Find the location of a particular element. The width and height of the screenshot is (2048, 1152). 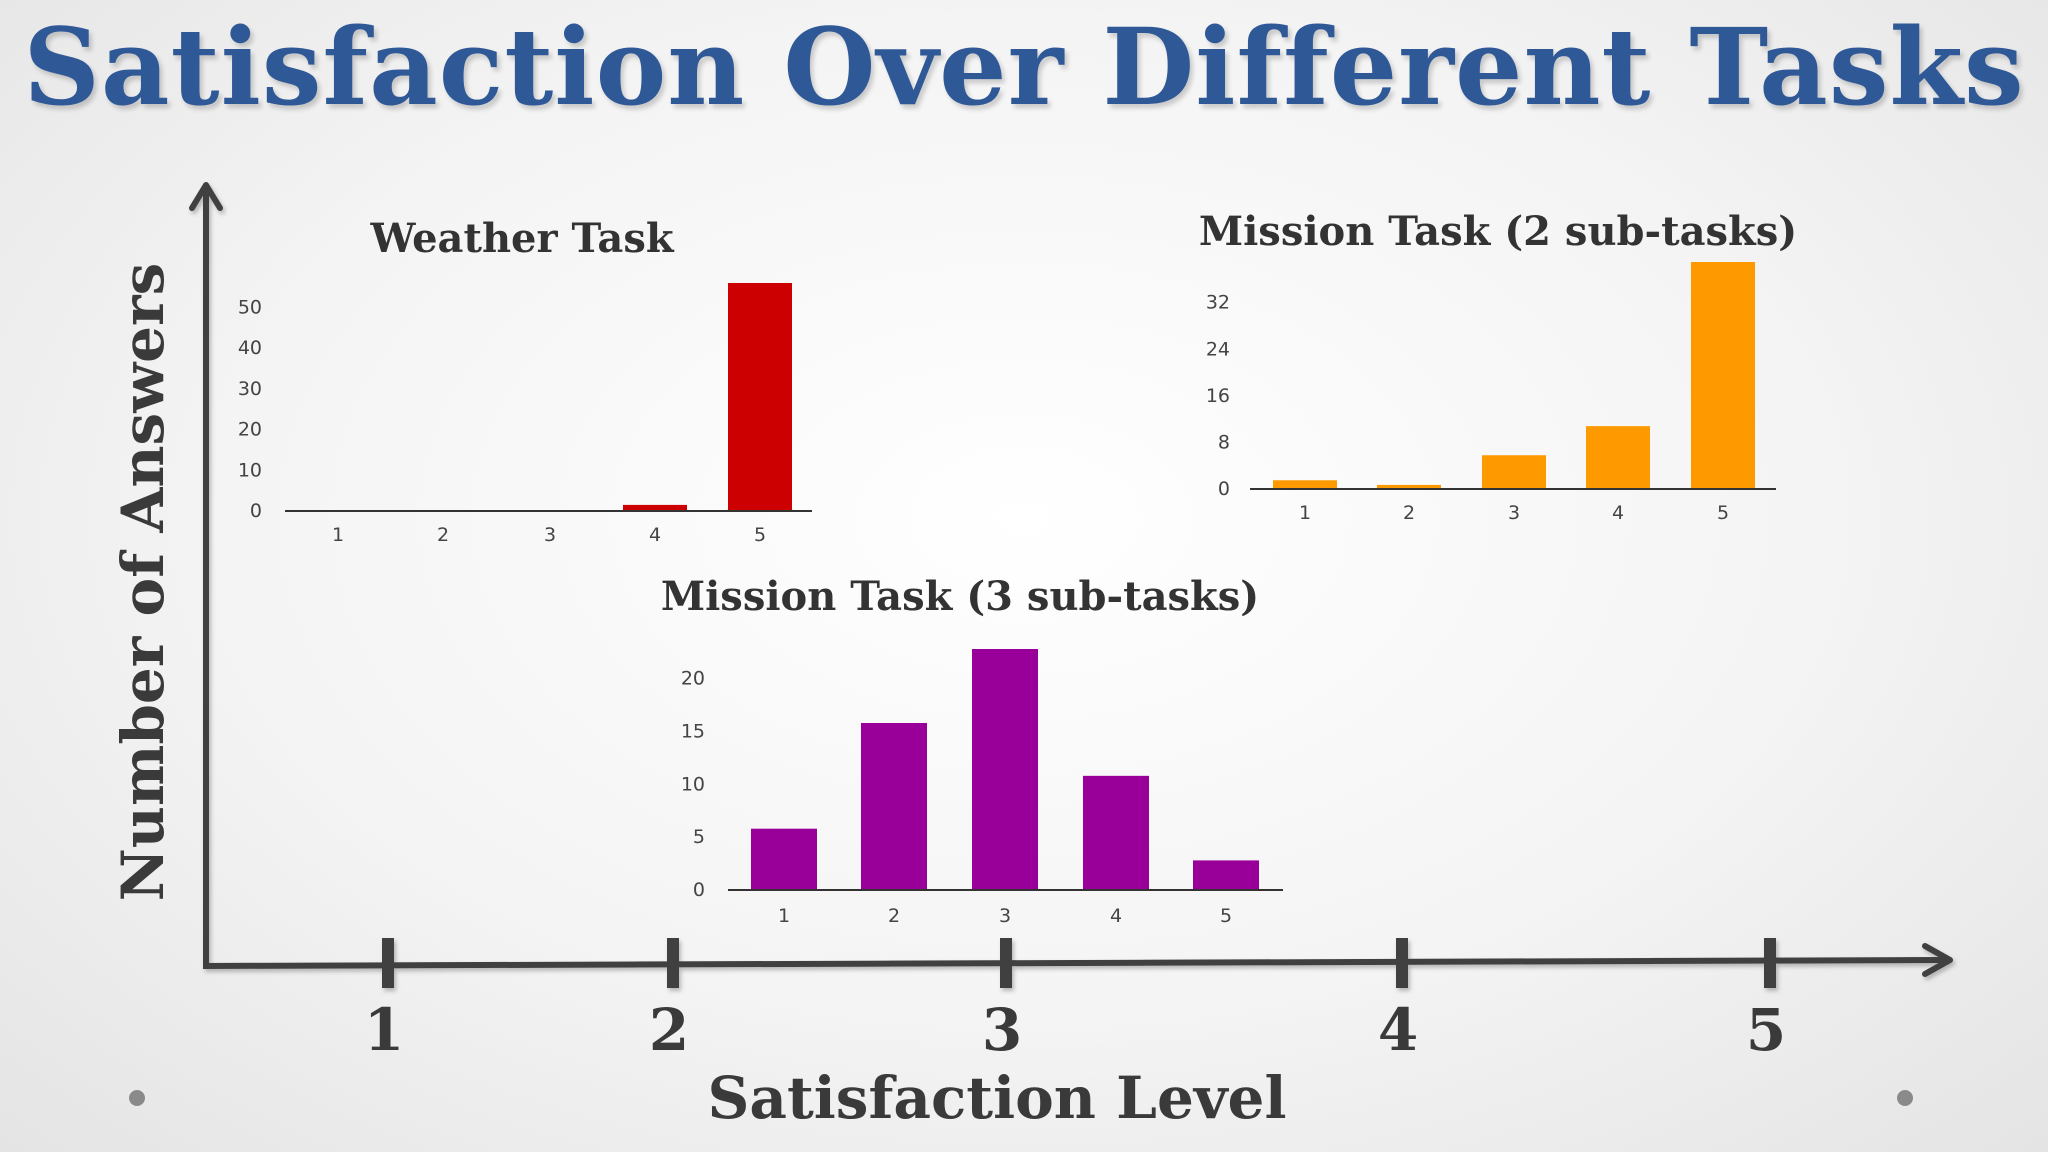

weather-chart-title: Weather Task is located at coordinates (521, 238).